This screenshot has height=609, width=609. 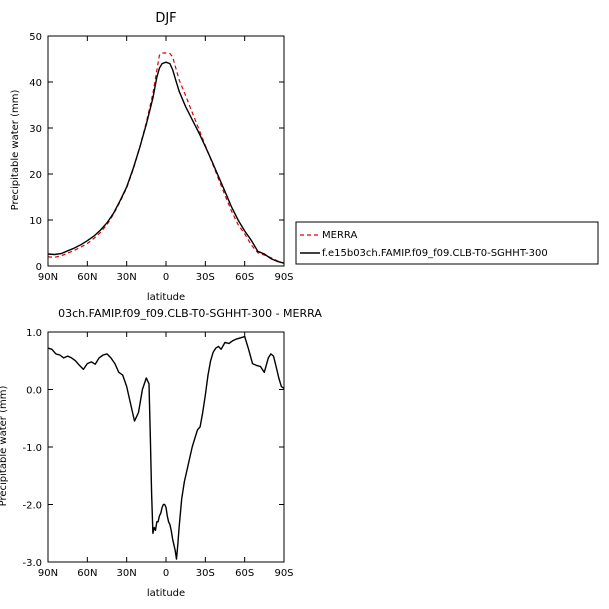 What do you see at coordinates (34, 391) in the screenshot?
I see `bottom-ytick-label: 0.0` at bounding box center [34, 391].